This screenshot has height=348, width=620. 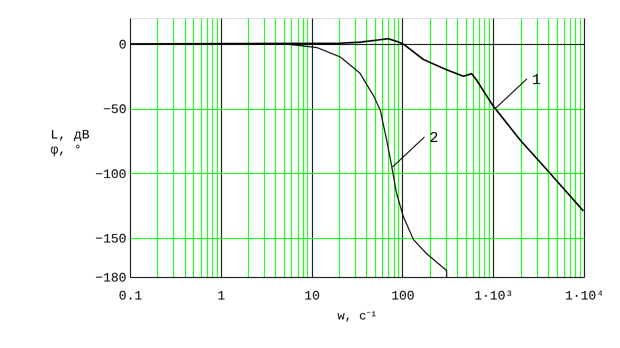 I want to click on x-tick-label: 1·10⁴, so click(x=584, y=296).